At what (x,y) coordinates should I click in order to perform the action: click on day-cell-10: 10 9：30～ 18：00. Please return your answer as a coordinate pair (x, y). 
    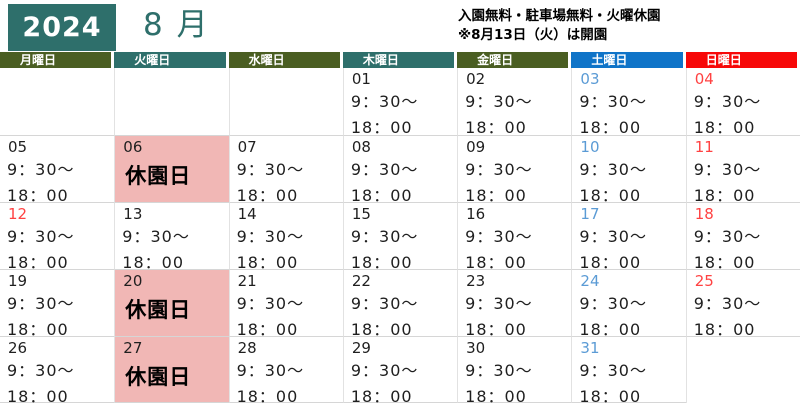
    Looking at the image, I should click on (628, 170).